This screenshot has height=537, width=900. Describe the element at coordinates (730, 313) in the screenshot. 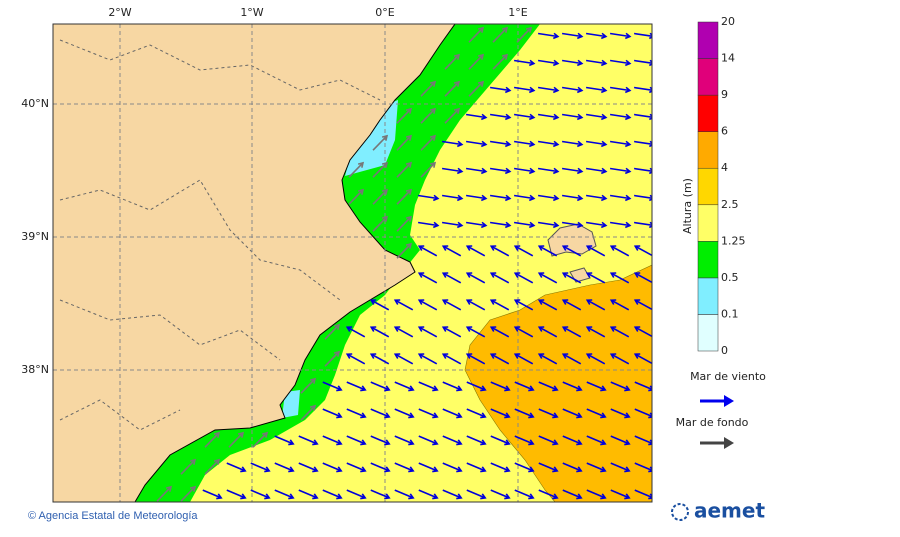

I see `colorbar-label: 0.1` at that location.